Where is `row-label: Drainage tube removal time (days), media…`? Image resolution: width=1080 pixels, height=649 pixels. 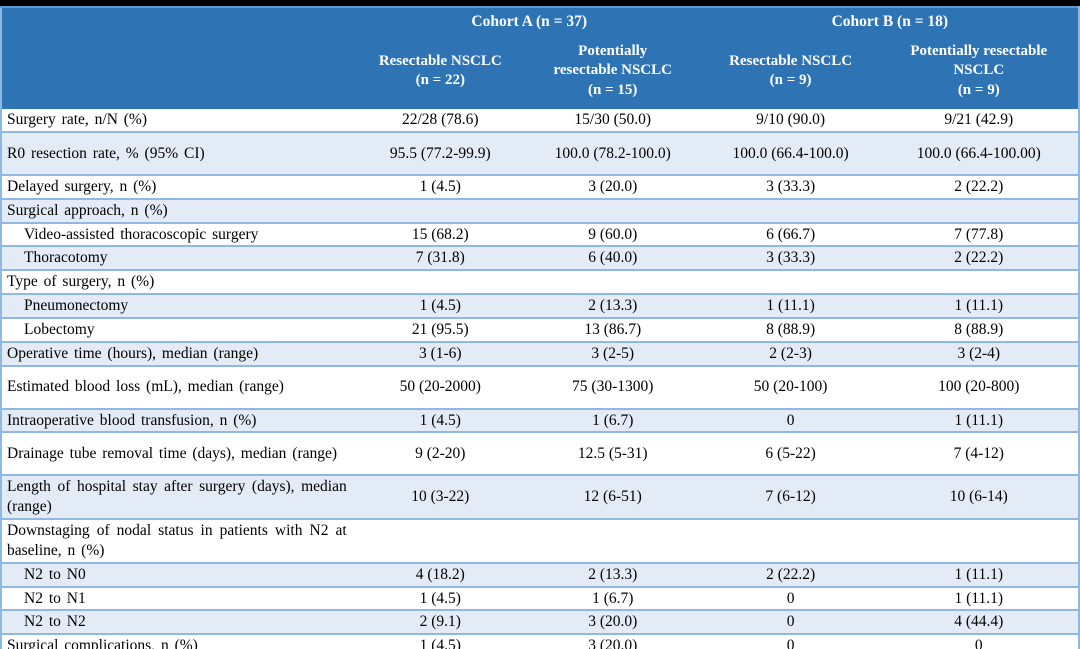 row-label: Drainage tube removal time (days), media… is located at coordinates (179, 453).